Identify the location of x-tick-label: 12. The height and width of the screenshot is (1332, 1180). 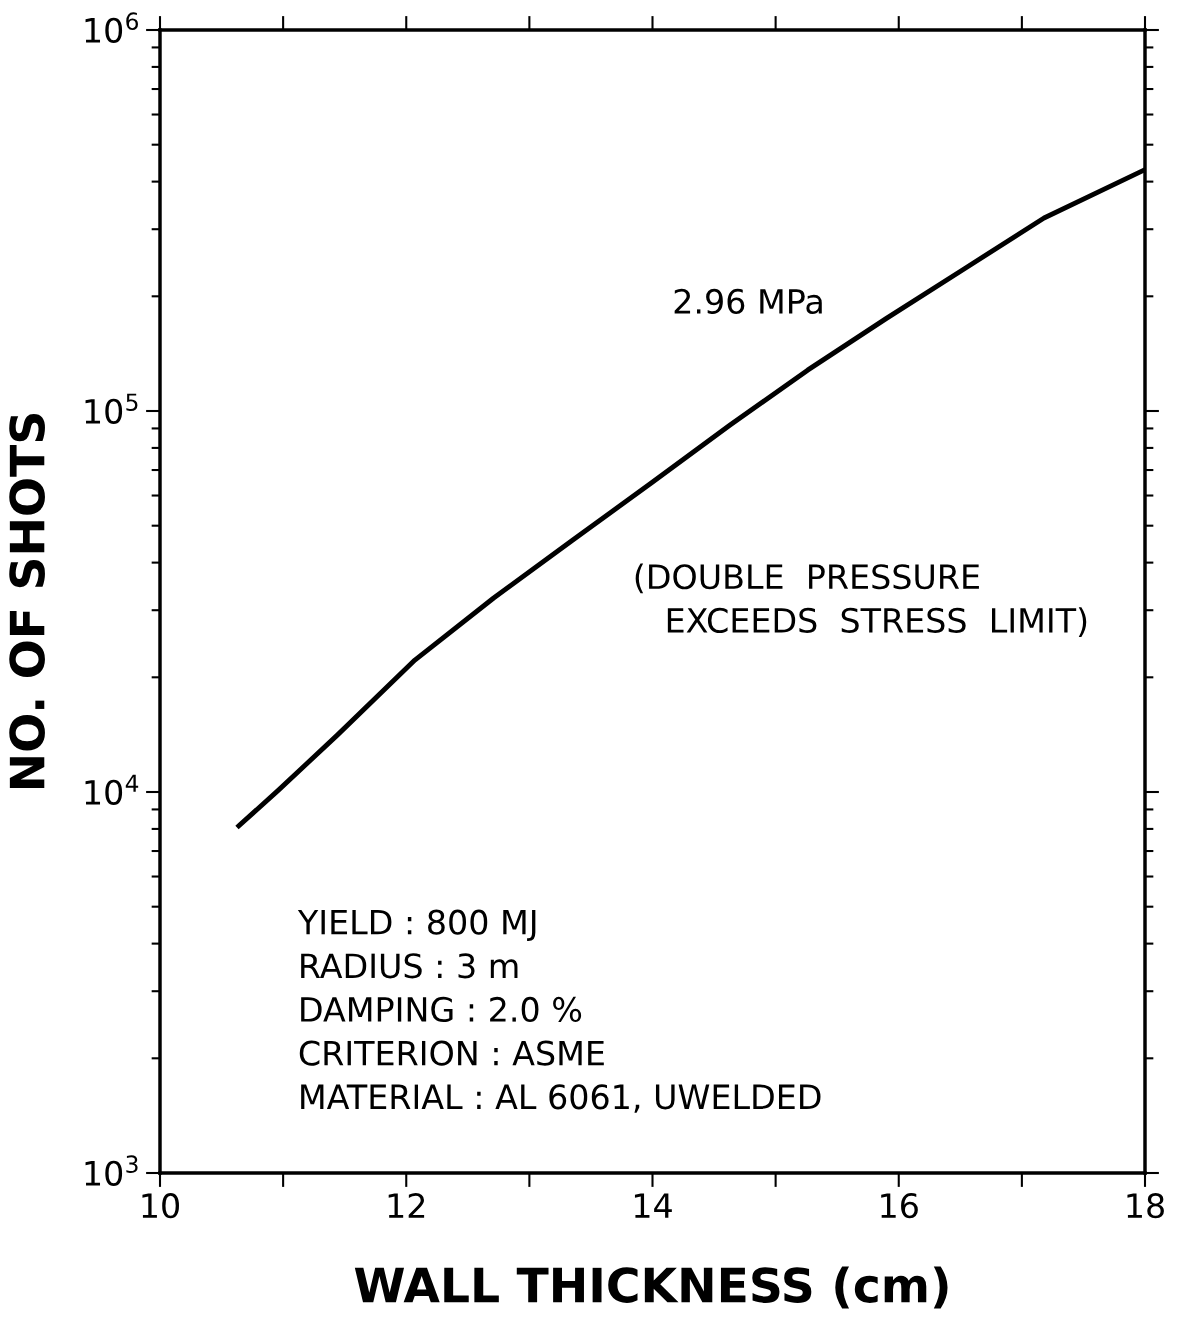
(406, 1205).